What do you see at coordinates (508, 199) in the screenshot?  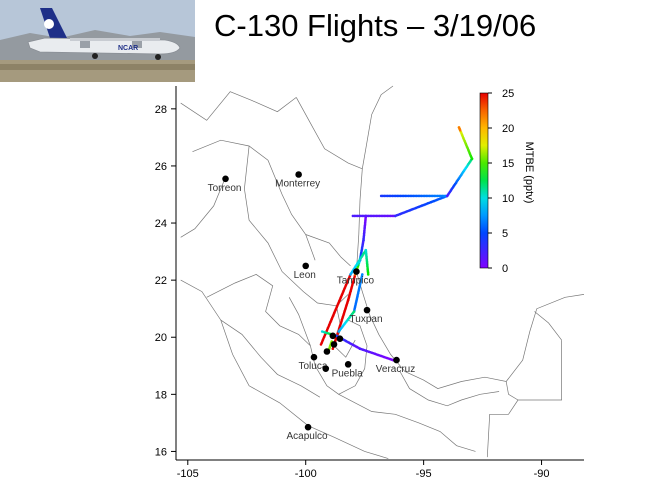 I see `colorbar-tick-label: 10` at bounding box center [508, 199].